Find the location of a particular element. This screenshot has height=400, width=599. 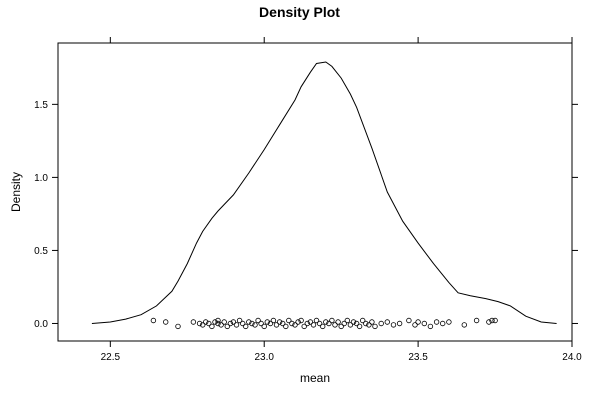

chart-title: Density Plot is located at coordinates (299, 12).